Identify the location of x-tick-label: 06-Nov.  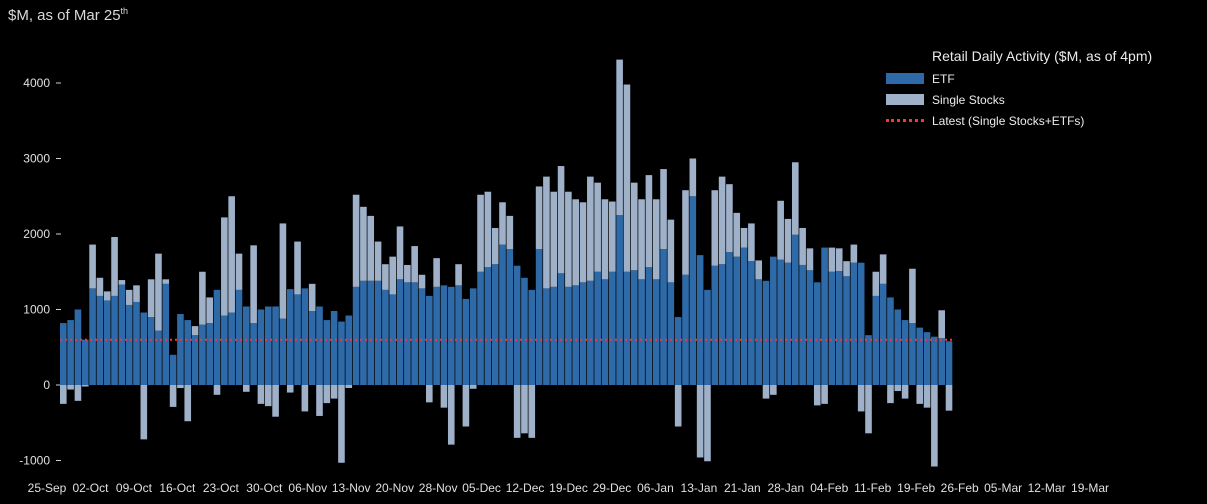
(307, 488).